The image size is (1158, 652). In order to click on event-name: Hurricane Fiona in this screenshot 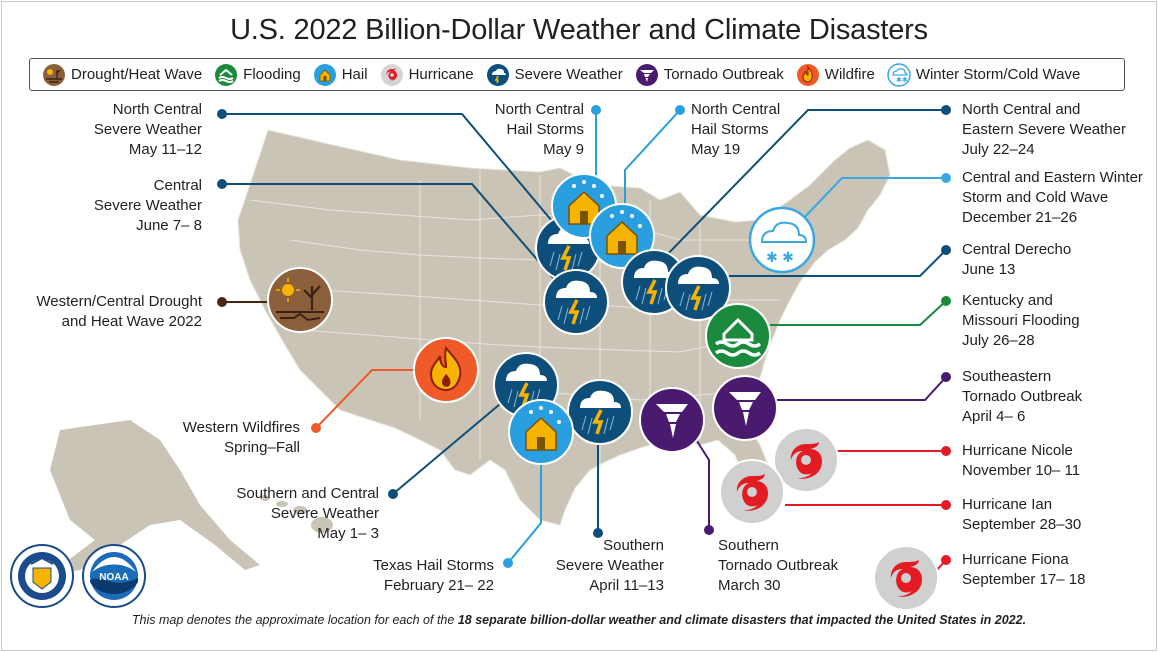, I will do `click(1015, 559)`.